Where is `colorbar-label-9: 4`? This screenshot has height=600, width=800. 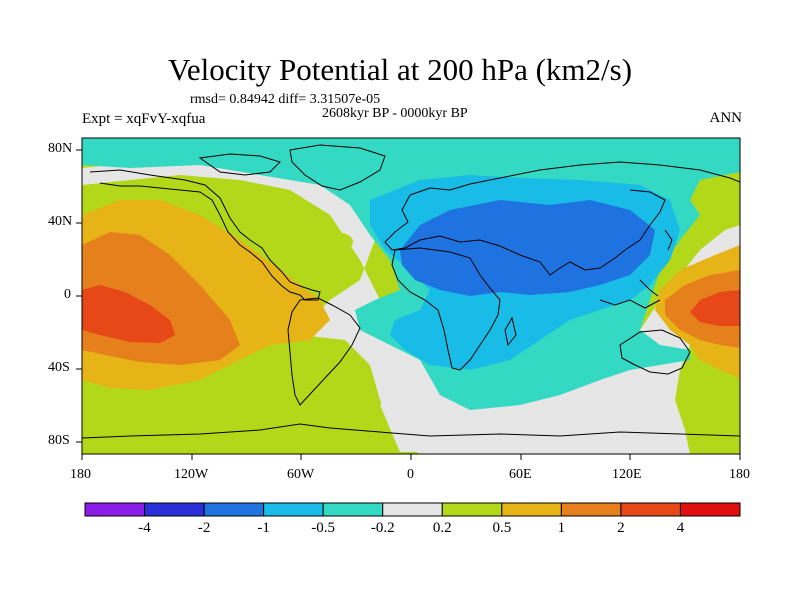
colorbar-label-9: 4 is located at coordinates (680, 528).